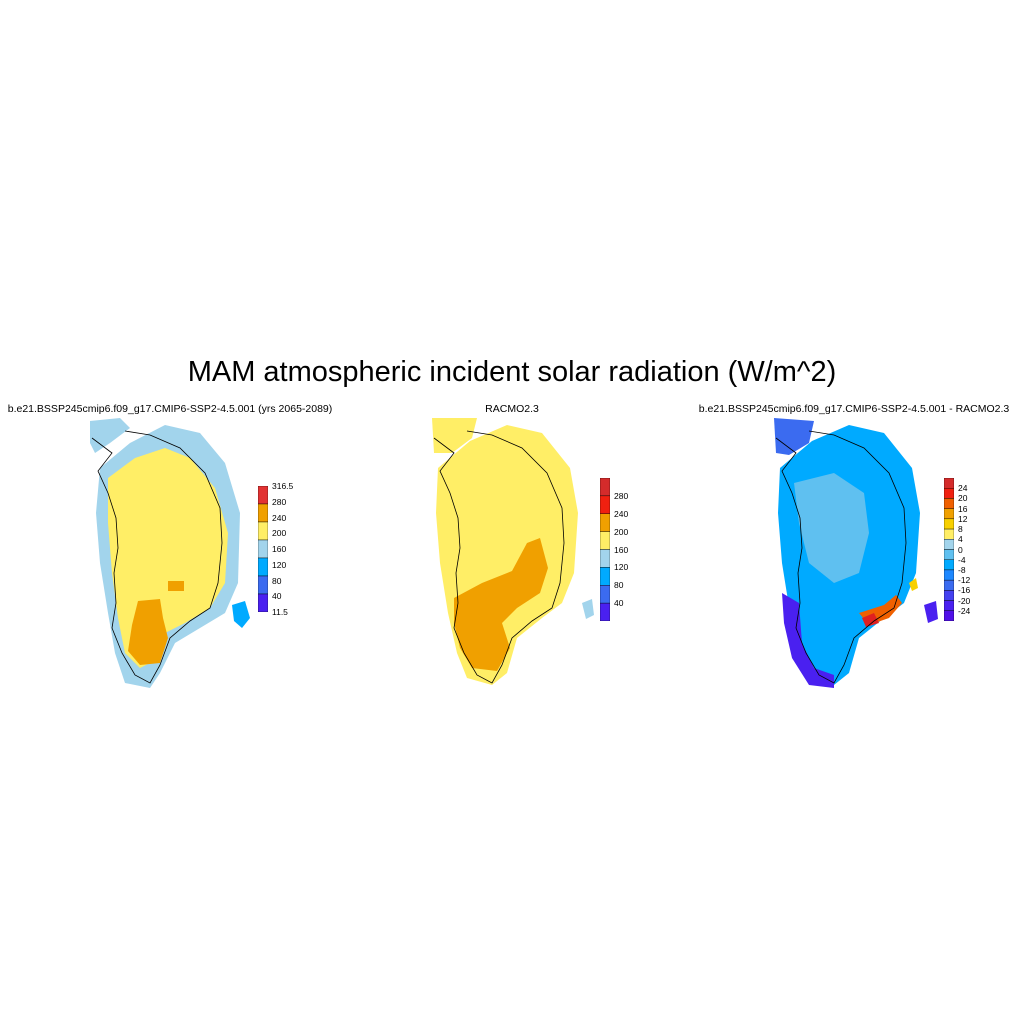 This screenshot has width=1024, height=1024. Describe the element at coordinates (280, 612) in the screenshot. I see `colorbar-tick-label: 11.5` at that location.